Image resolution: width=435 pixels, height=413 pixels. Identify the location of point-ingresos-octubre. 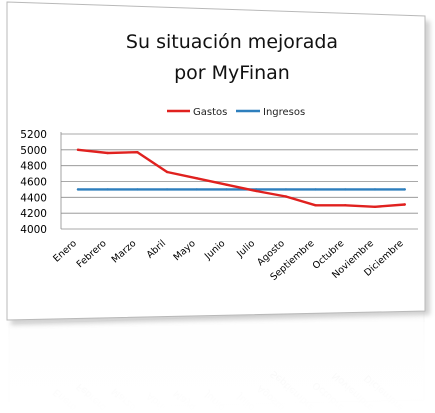
(345, 189).